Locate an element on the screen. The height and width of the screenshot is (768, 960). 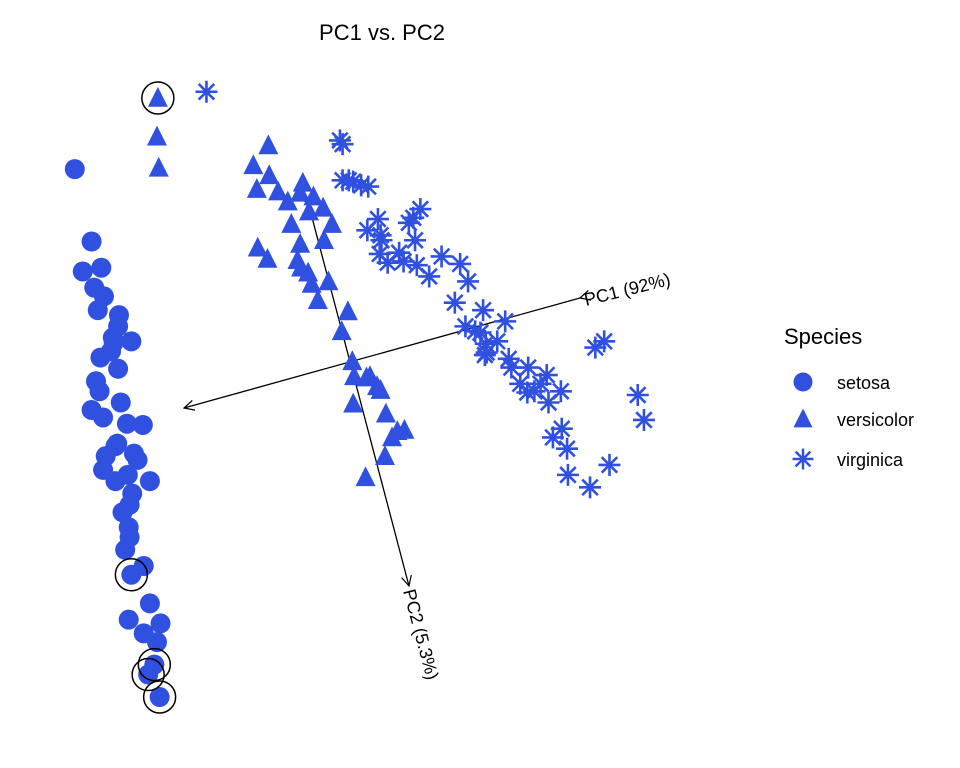
legend-label-virginica: virginica is located at coordinates (870, 460).